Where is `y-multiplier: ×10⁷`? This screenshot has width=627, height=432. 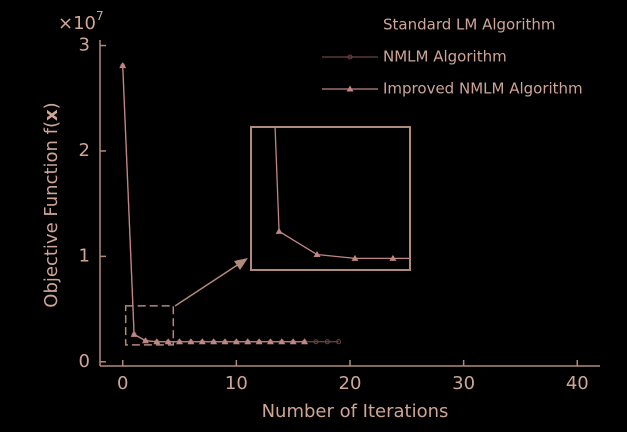 y-multiplier: ×10⁷ is located at coordinates (81, 22).